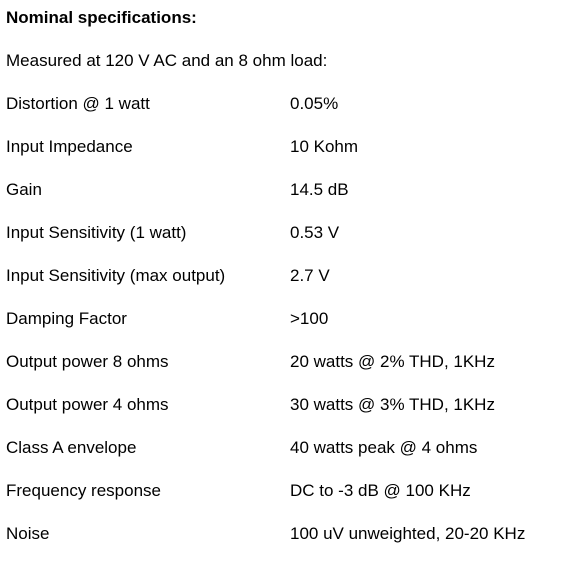 The height and width of the screenshot is (567, 561). Describe the element at coordinates (280, 158) in the screenshot. I see `spec-row-input-impedance: Input Impedance 10 Kohm` at that location.